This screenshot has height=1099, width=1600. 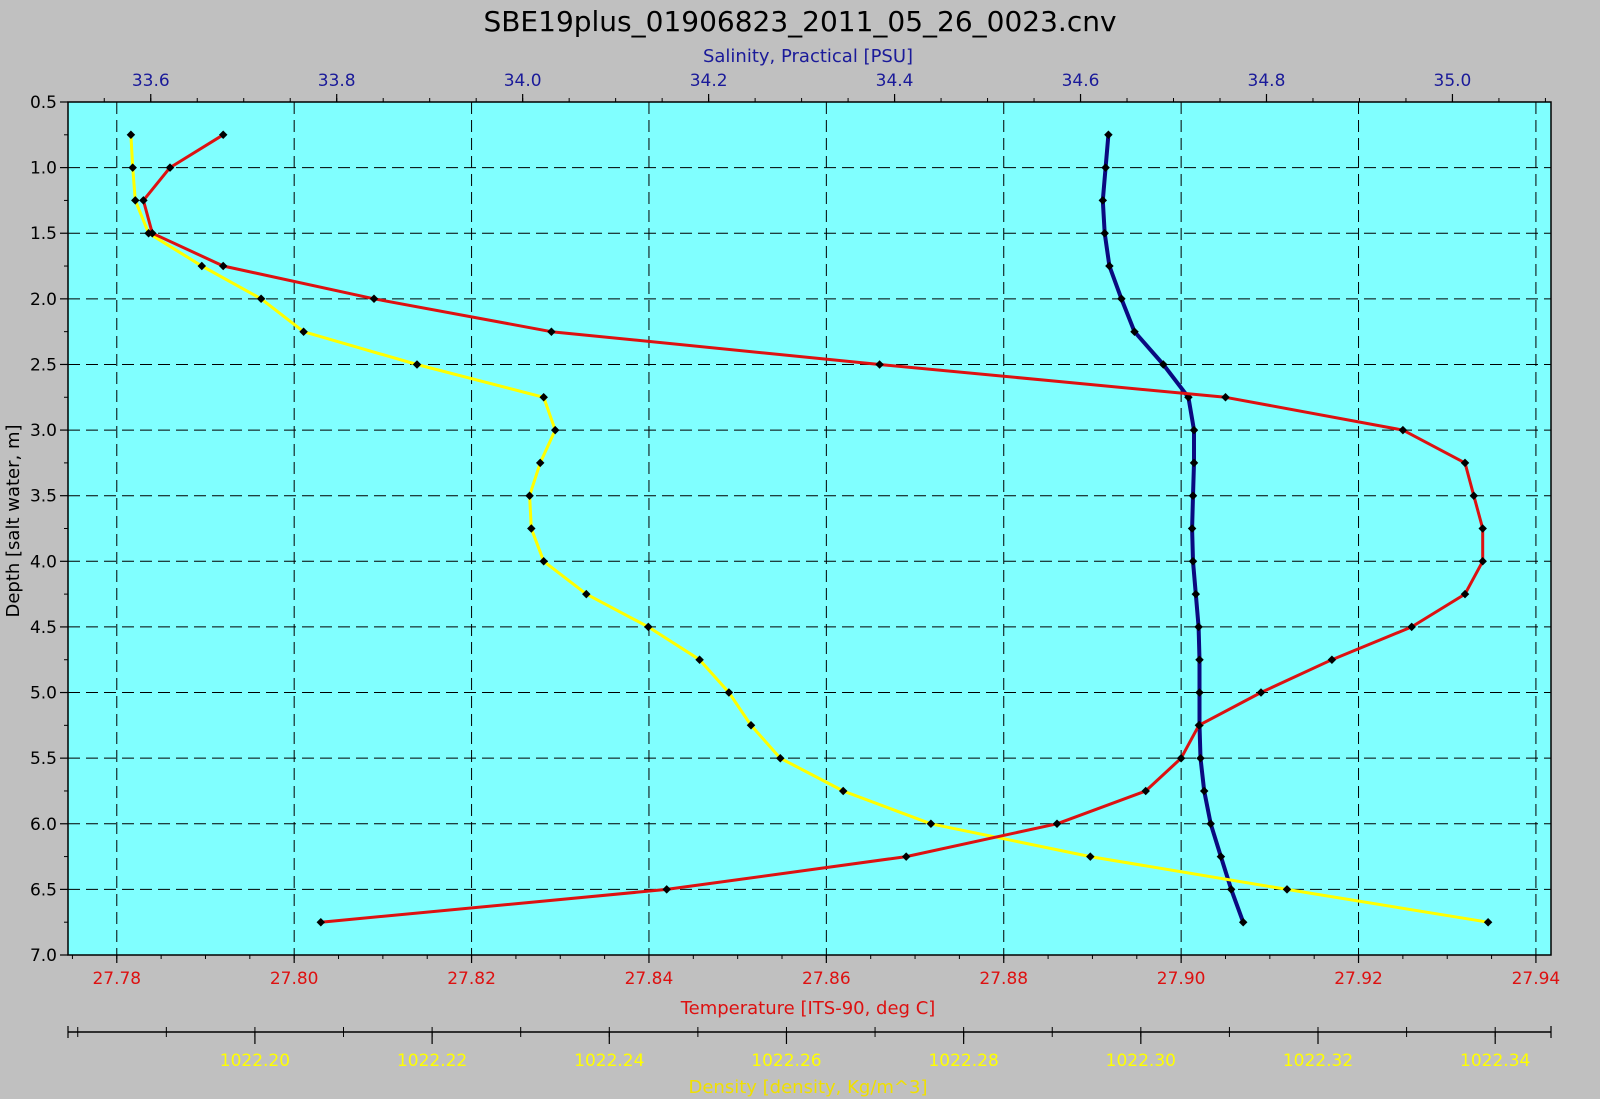 I want to click on density-axis-label: Density [density, Kg/m^3], so click(x=807, y=1087).